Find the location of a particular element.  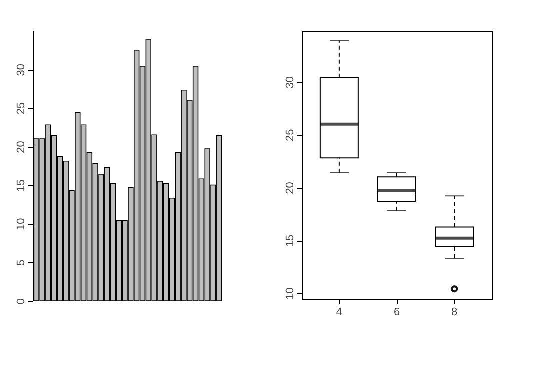

x-tick-label: 4 is located at coordinates (339, 312).